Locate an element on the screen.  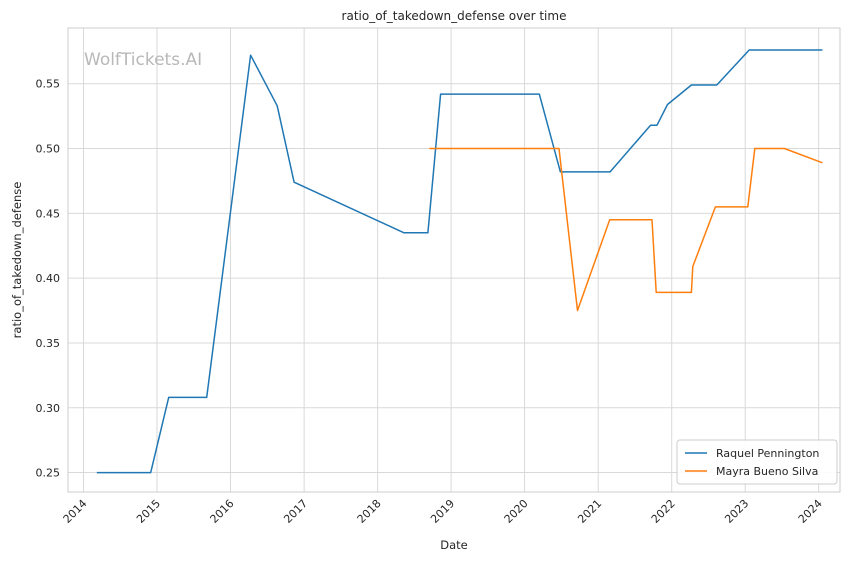
chart-title: ratio_of_takedown_defense over time is located at coordinates (454, 16).